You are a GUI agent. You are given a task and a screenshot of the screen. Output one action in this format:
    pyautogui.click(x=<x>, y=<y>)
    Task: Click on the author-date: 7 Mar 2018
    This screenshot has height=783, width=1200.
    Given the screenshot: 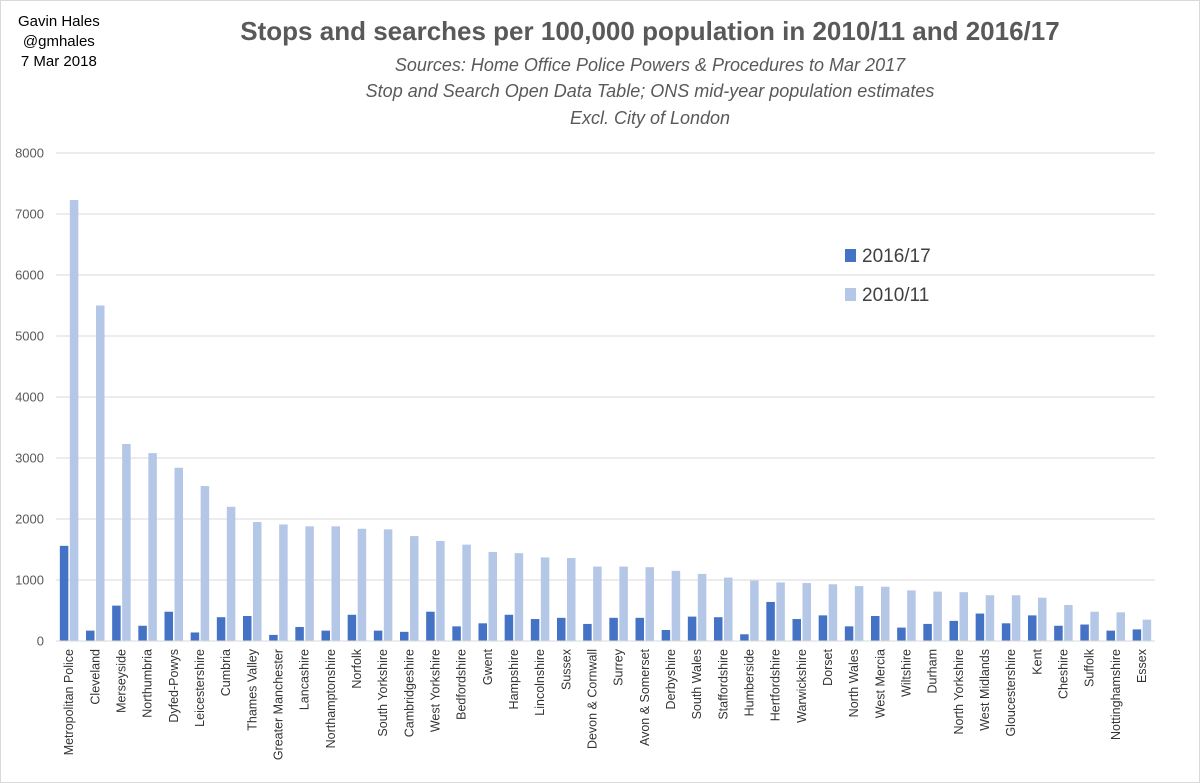 What is the action you would take?
    pyautogui.click(x=58, y=61)
    